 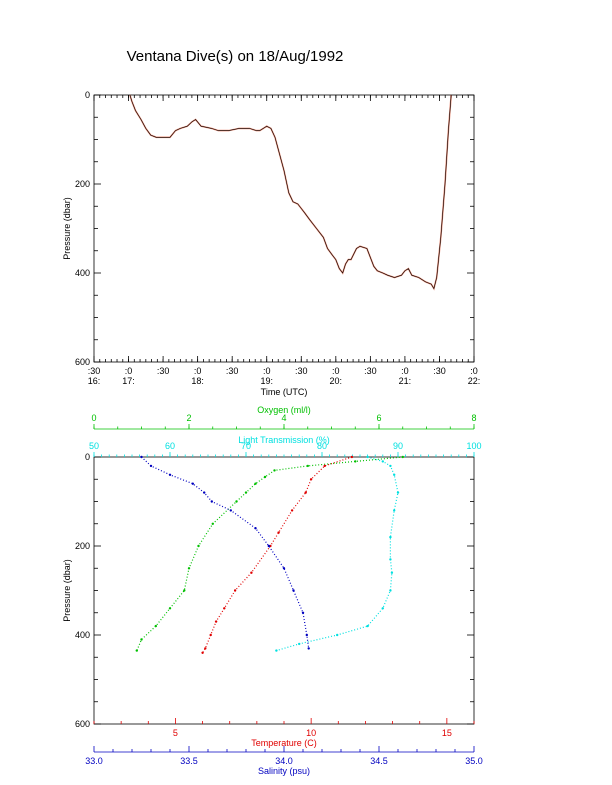 What do you see at coordinates (82, 273) in the screenshot?
I see `plot1-ytick-label: 400` at bounding box center [82, 273].